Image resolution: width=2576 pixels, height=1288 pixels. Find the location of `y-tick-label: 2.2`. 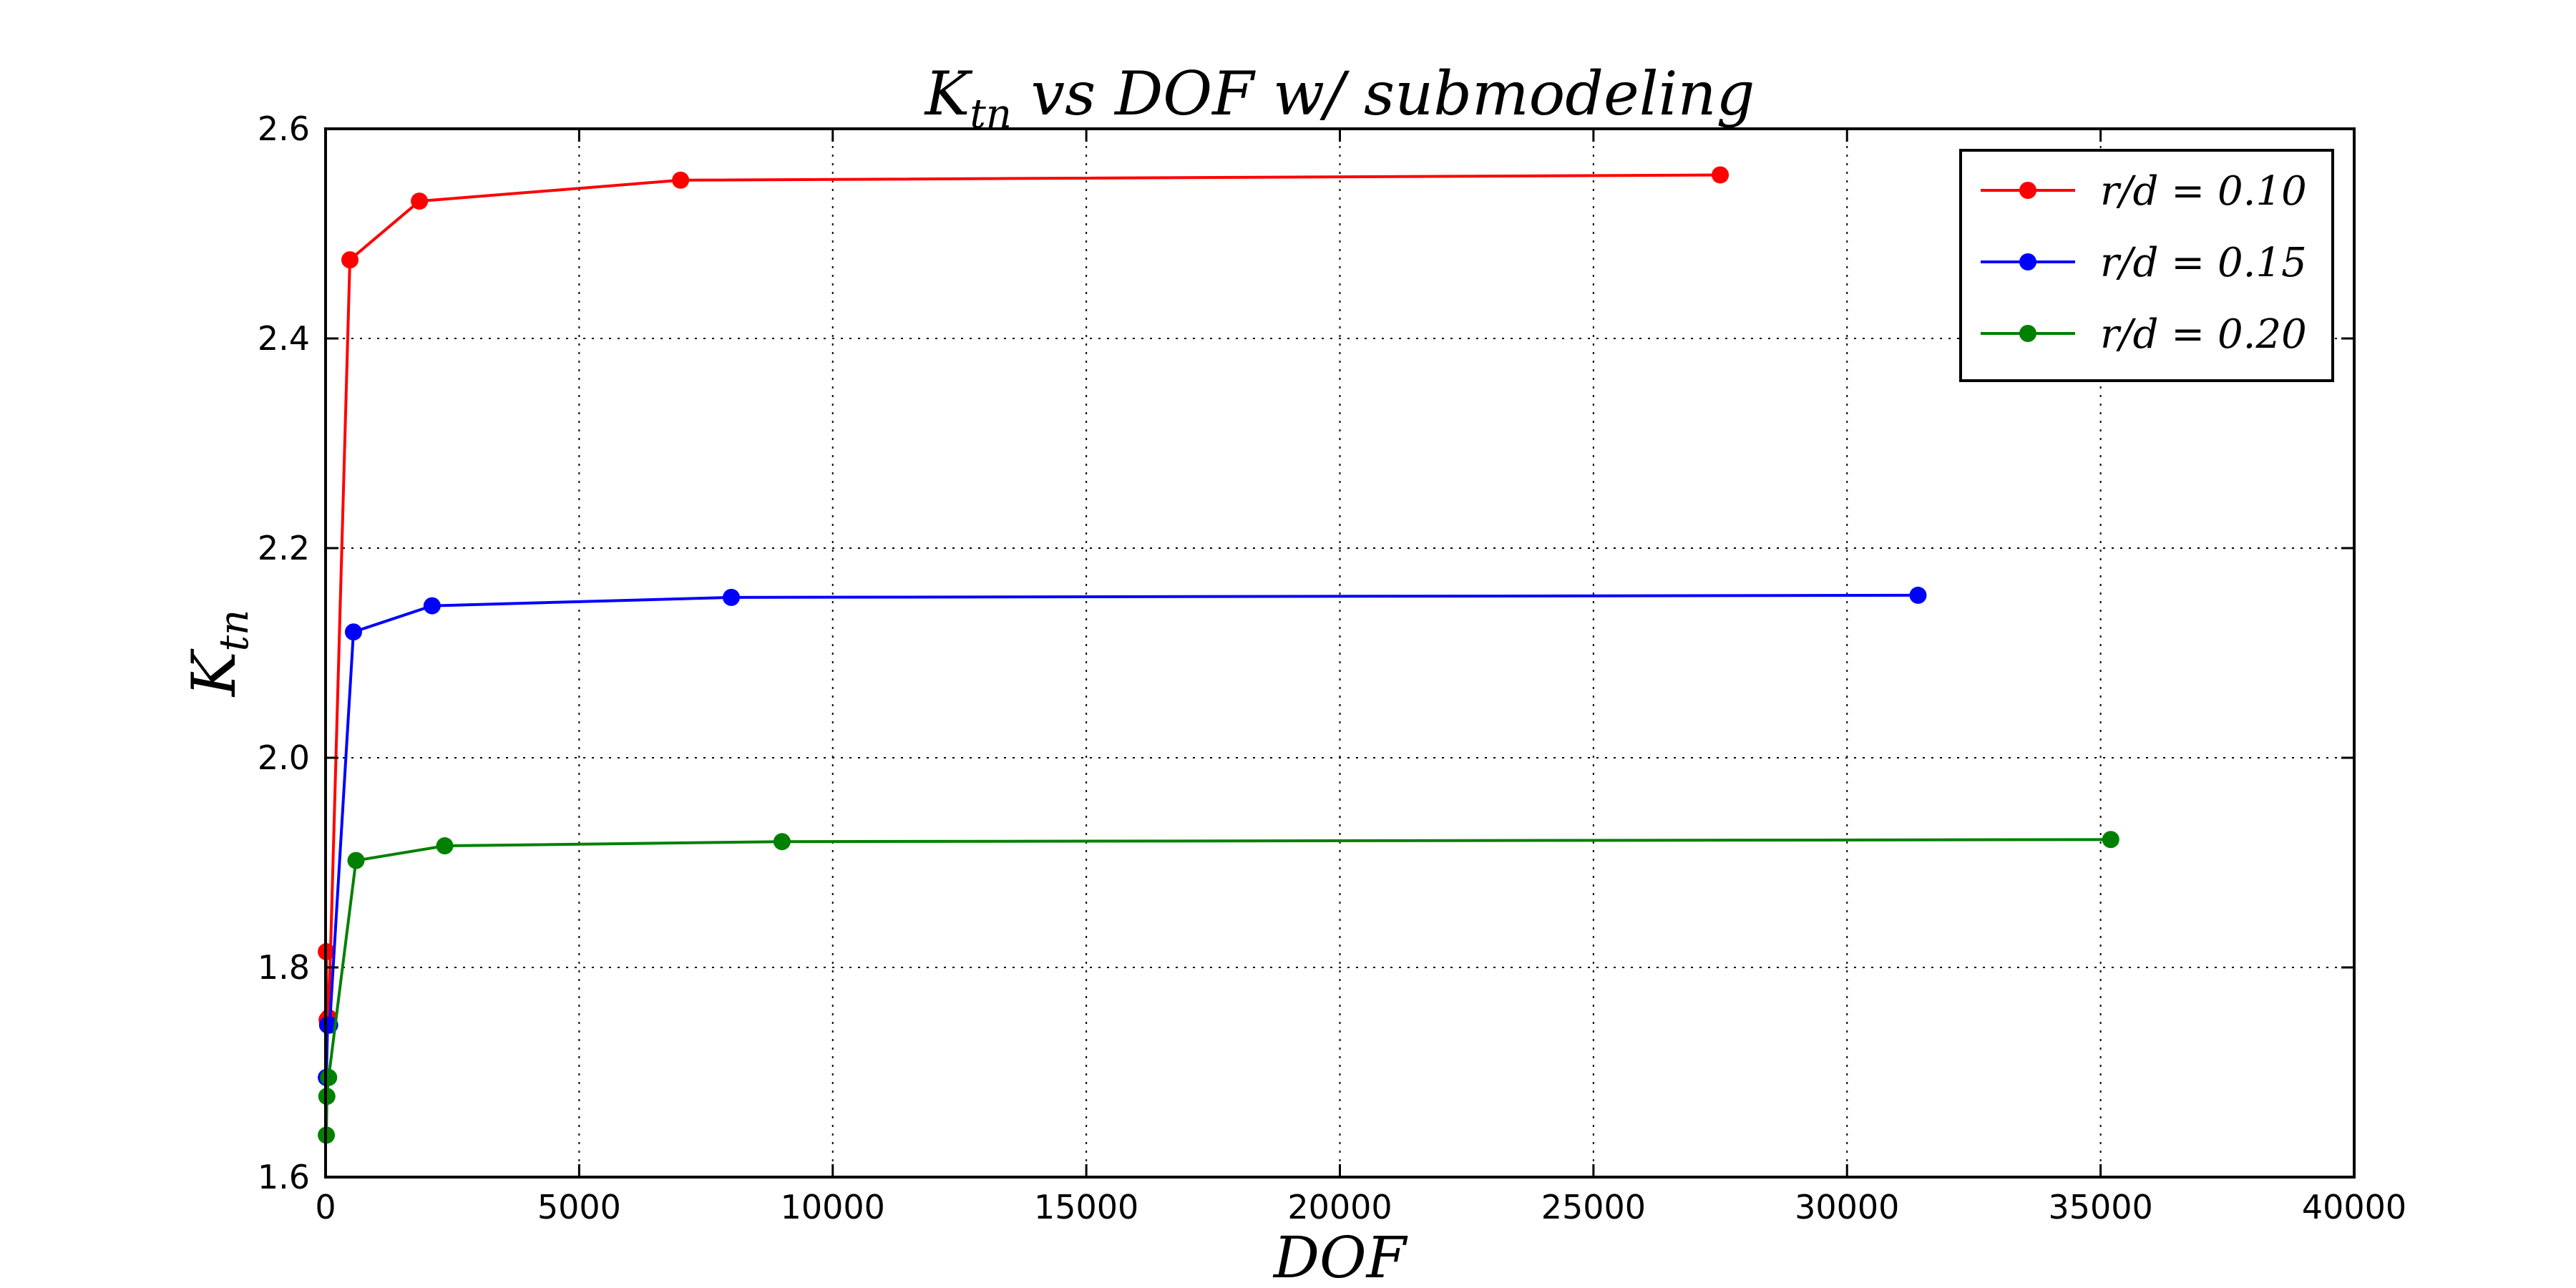

y-tick-label: 2.2 is located at coordinates (284, 548).